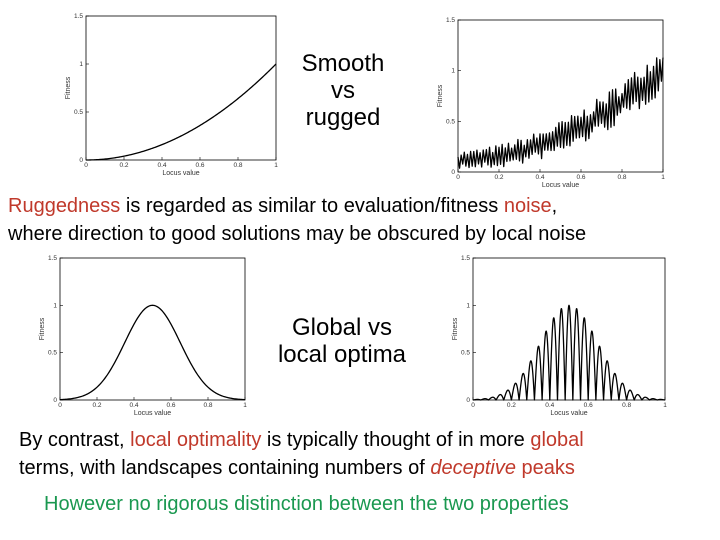  I want to click on label-bottom-line2: local optima, so click(342, 354).